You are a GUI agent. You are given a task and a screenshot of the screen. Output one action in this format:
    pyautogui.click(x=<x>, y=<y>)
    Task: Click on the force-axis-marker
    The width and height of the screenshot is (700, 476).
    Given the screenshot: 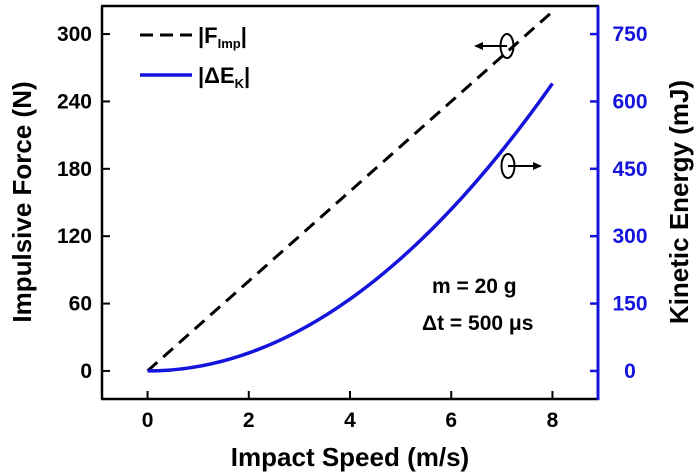 What is the action you would take?
    pyautogui.click(x=494, y=46)
    